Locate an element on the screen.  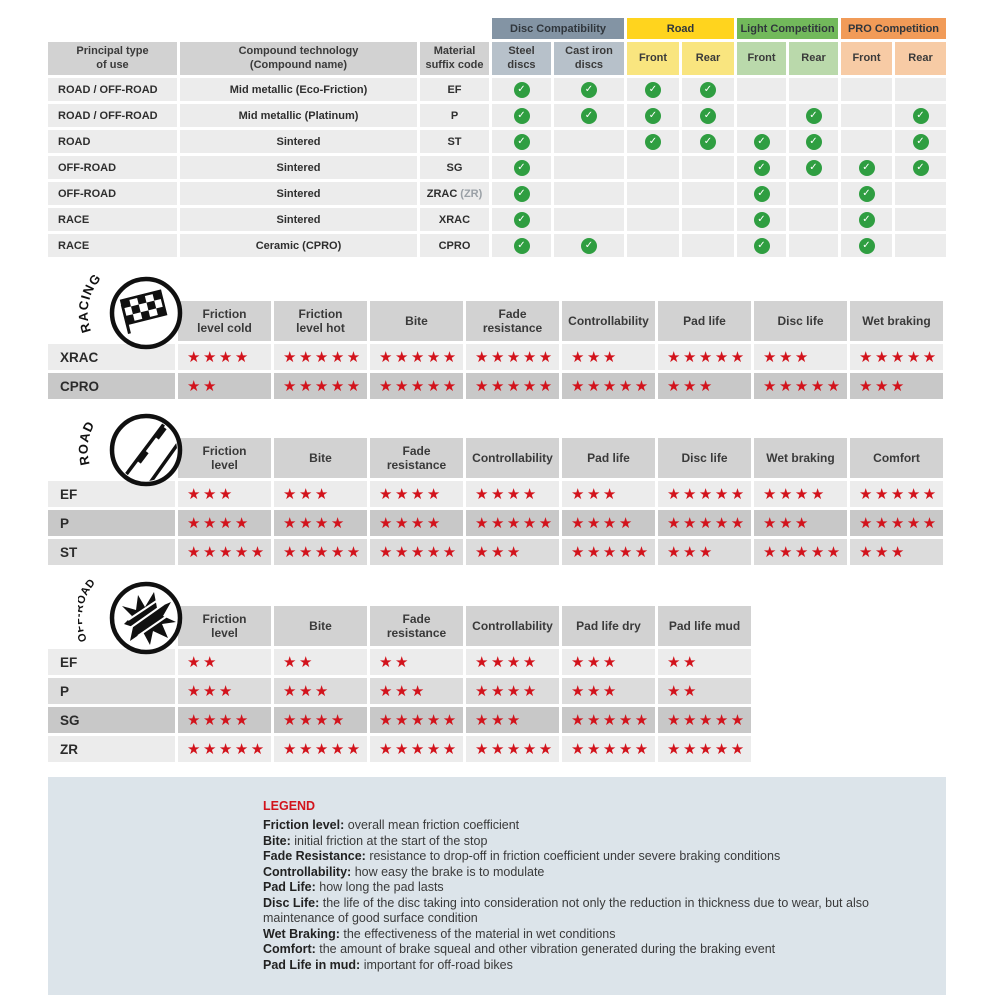
code-text: EF is located at coordinates (454, 89).